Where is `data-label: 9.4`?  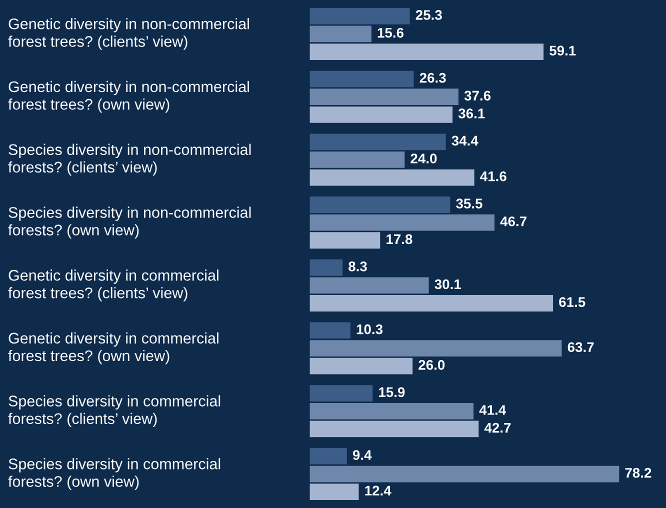
data-label: 9.4 is located at coordinates (362, 455).